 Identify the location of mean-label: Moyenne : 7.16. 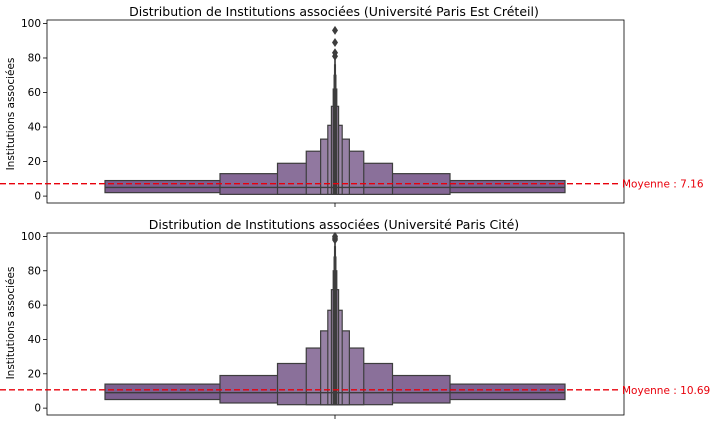
(663, 185).